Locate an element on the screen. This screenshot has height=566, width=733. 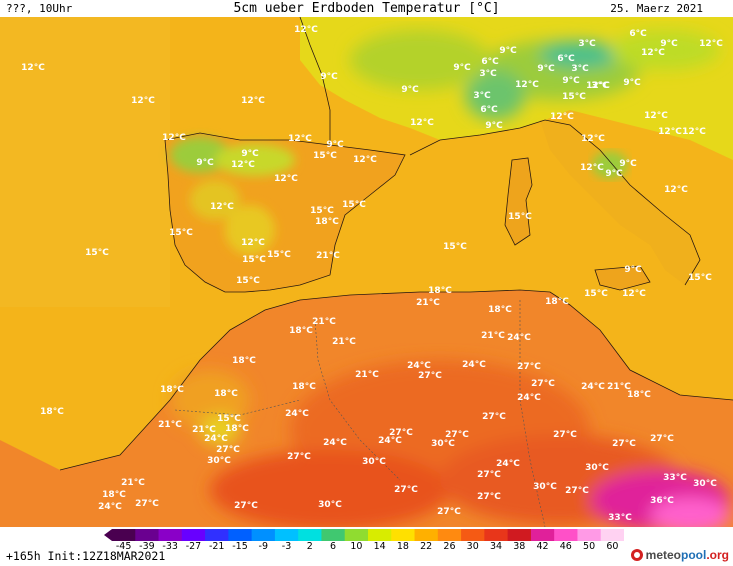
cold-zones is located at coordinates (535, 75).